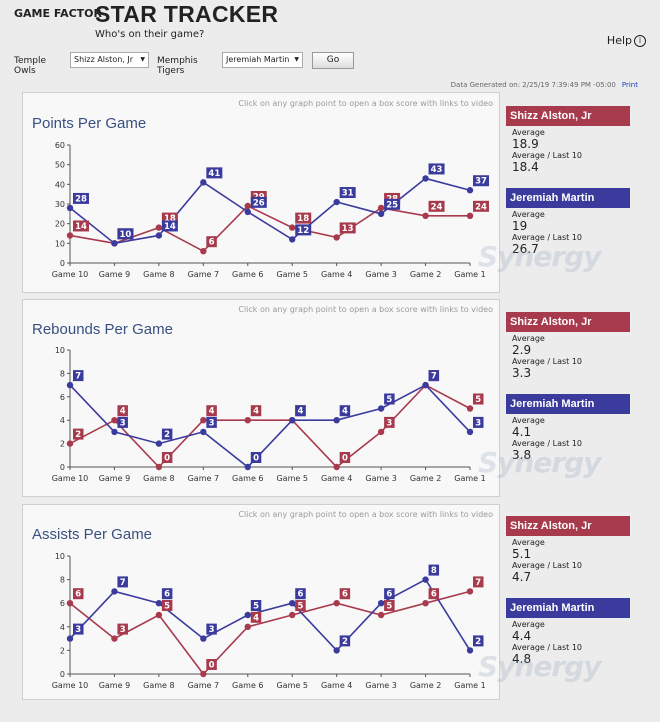 The image size is (660, 722). Describe the element at coordinates (60, 224) in the screenshot. I see `y-tick-label: 20` at that location.